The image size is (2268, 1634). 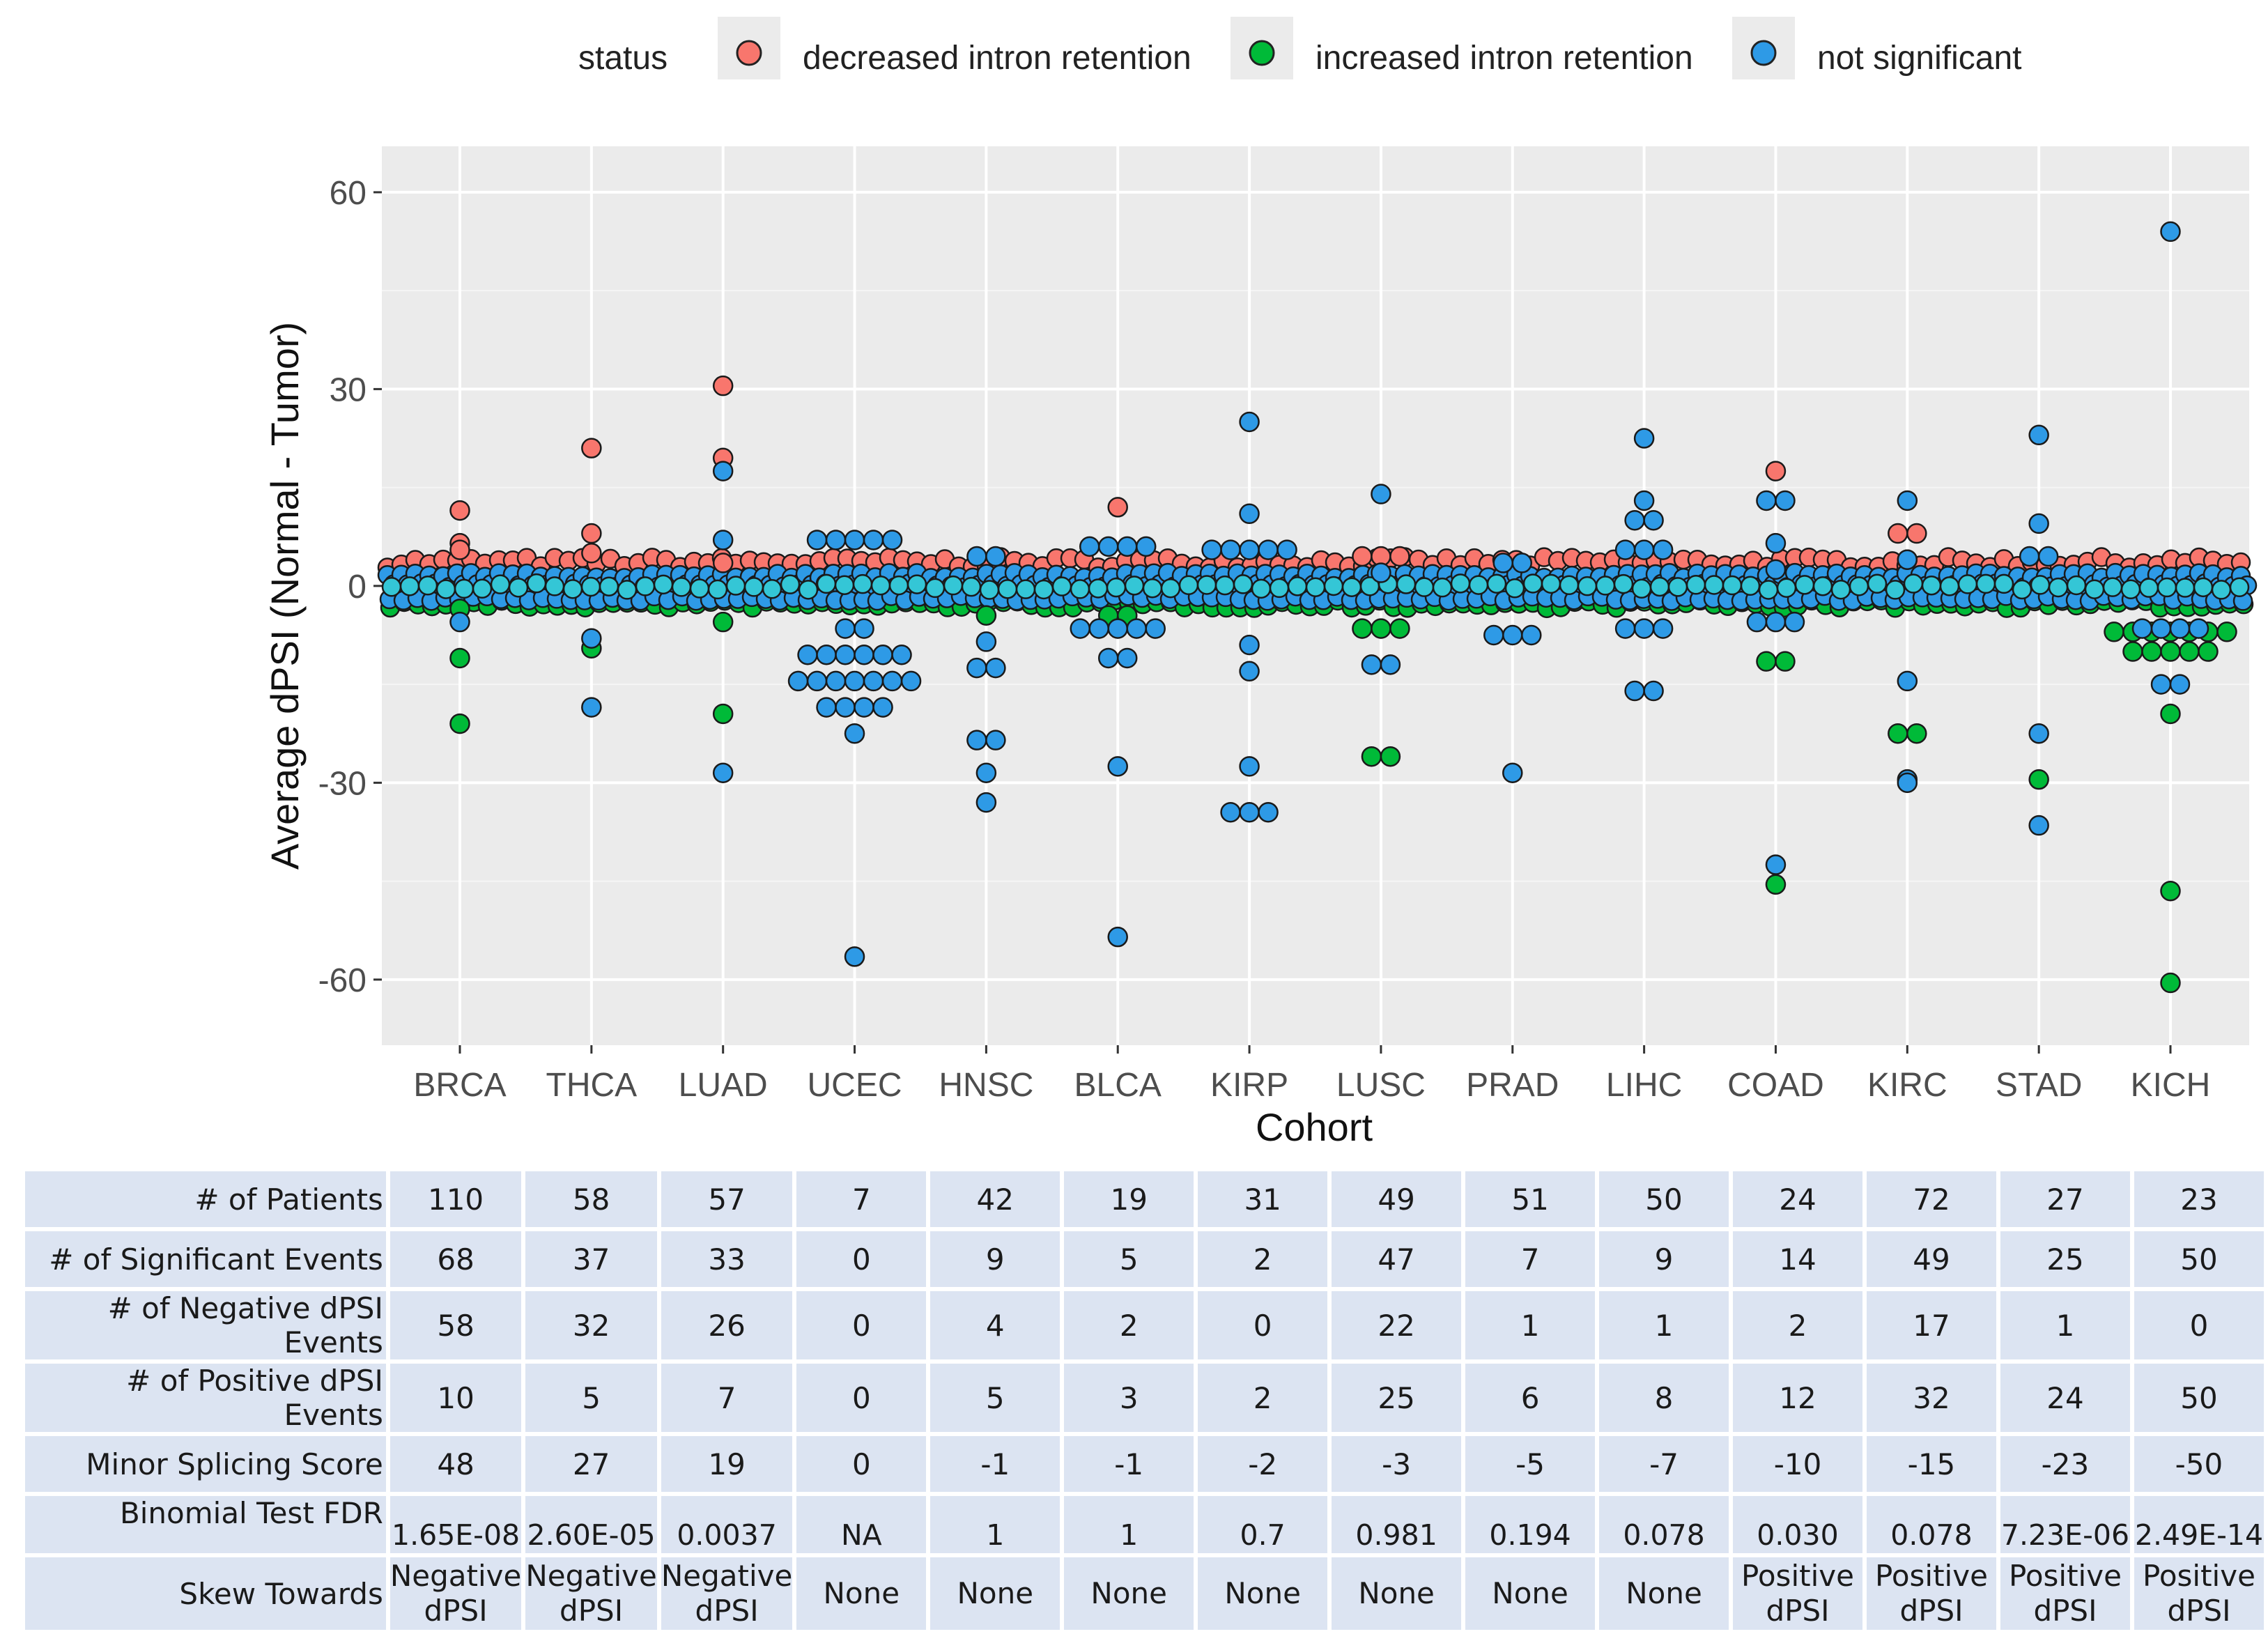 What do you see at coordinates (1399, 556) in the screenshot?
I see `point-lusc-decreased` at bounding box center [1399, 556].